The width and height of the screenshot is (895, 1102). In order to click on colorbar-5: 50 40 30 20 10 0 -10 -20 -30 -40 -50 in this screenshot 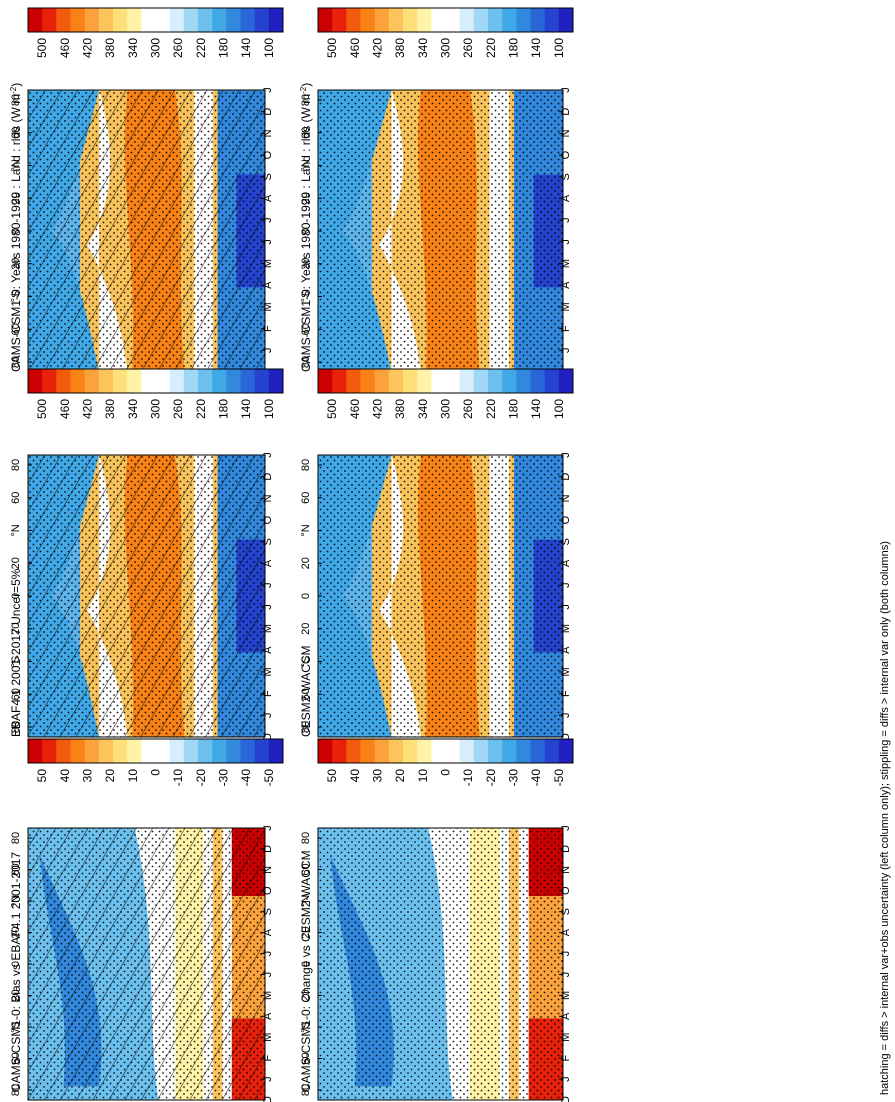, I will do `click(155, 762)`.